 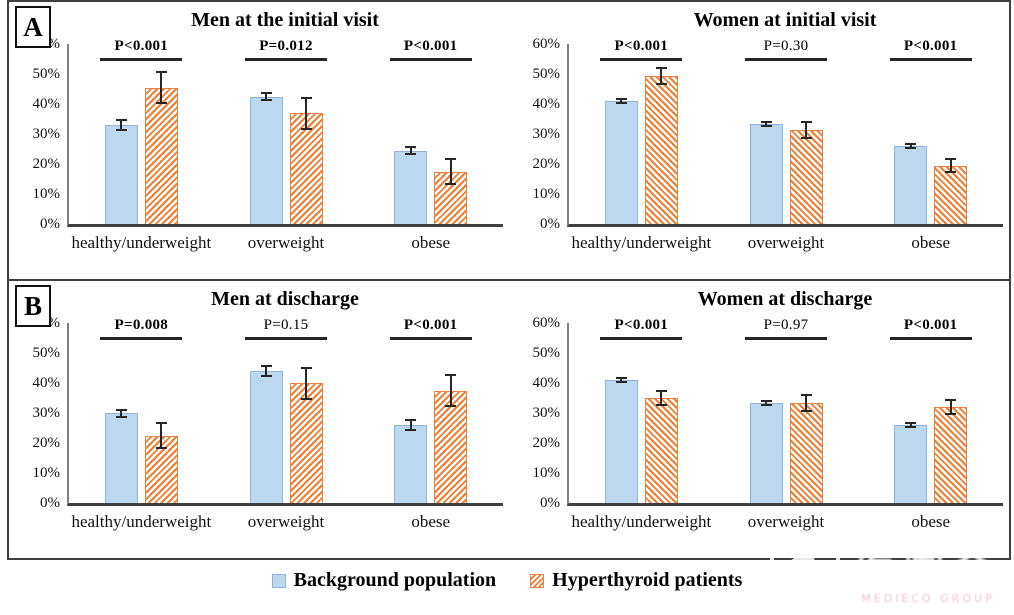 I want to click on significance-annotation: P=0.30, so click(x=786, y=49).